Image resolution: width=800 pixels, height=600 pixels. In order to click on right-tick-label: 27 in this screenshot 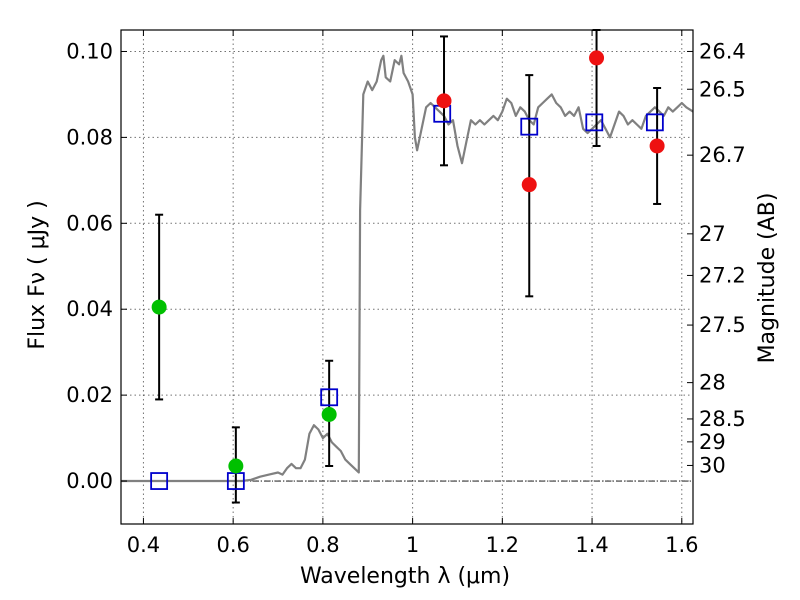, I will do `click(712, 234)`.